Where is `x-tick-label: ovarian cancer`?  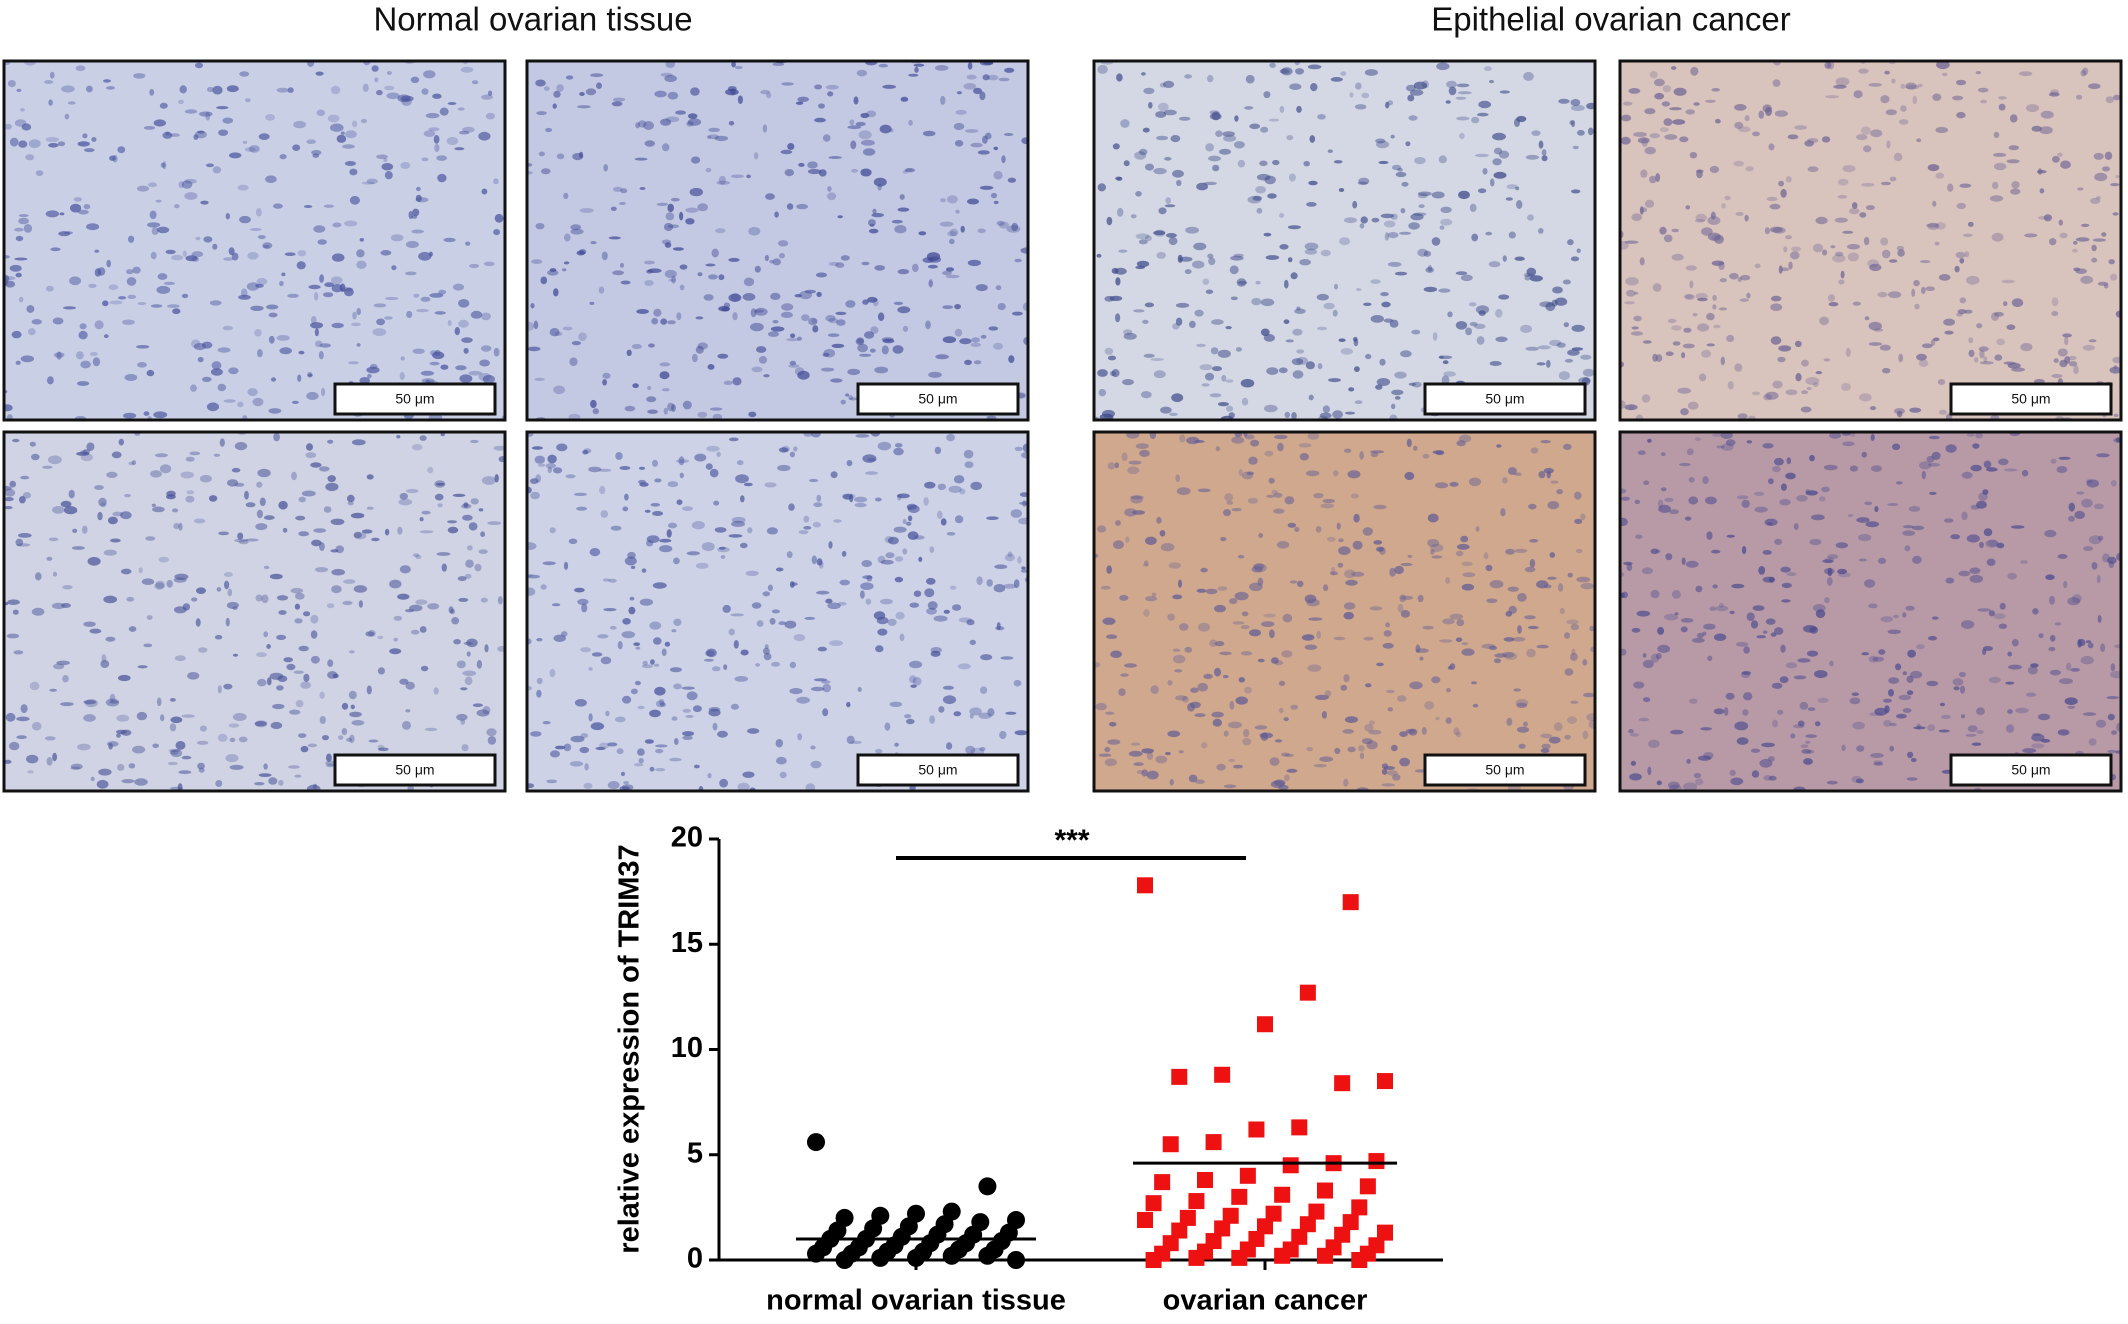
x-tick-label: ovarian cancer is located at coordinates (1265, 1301).